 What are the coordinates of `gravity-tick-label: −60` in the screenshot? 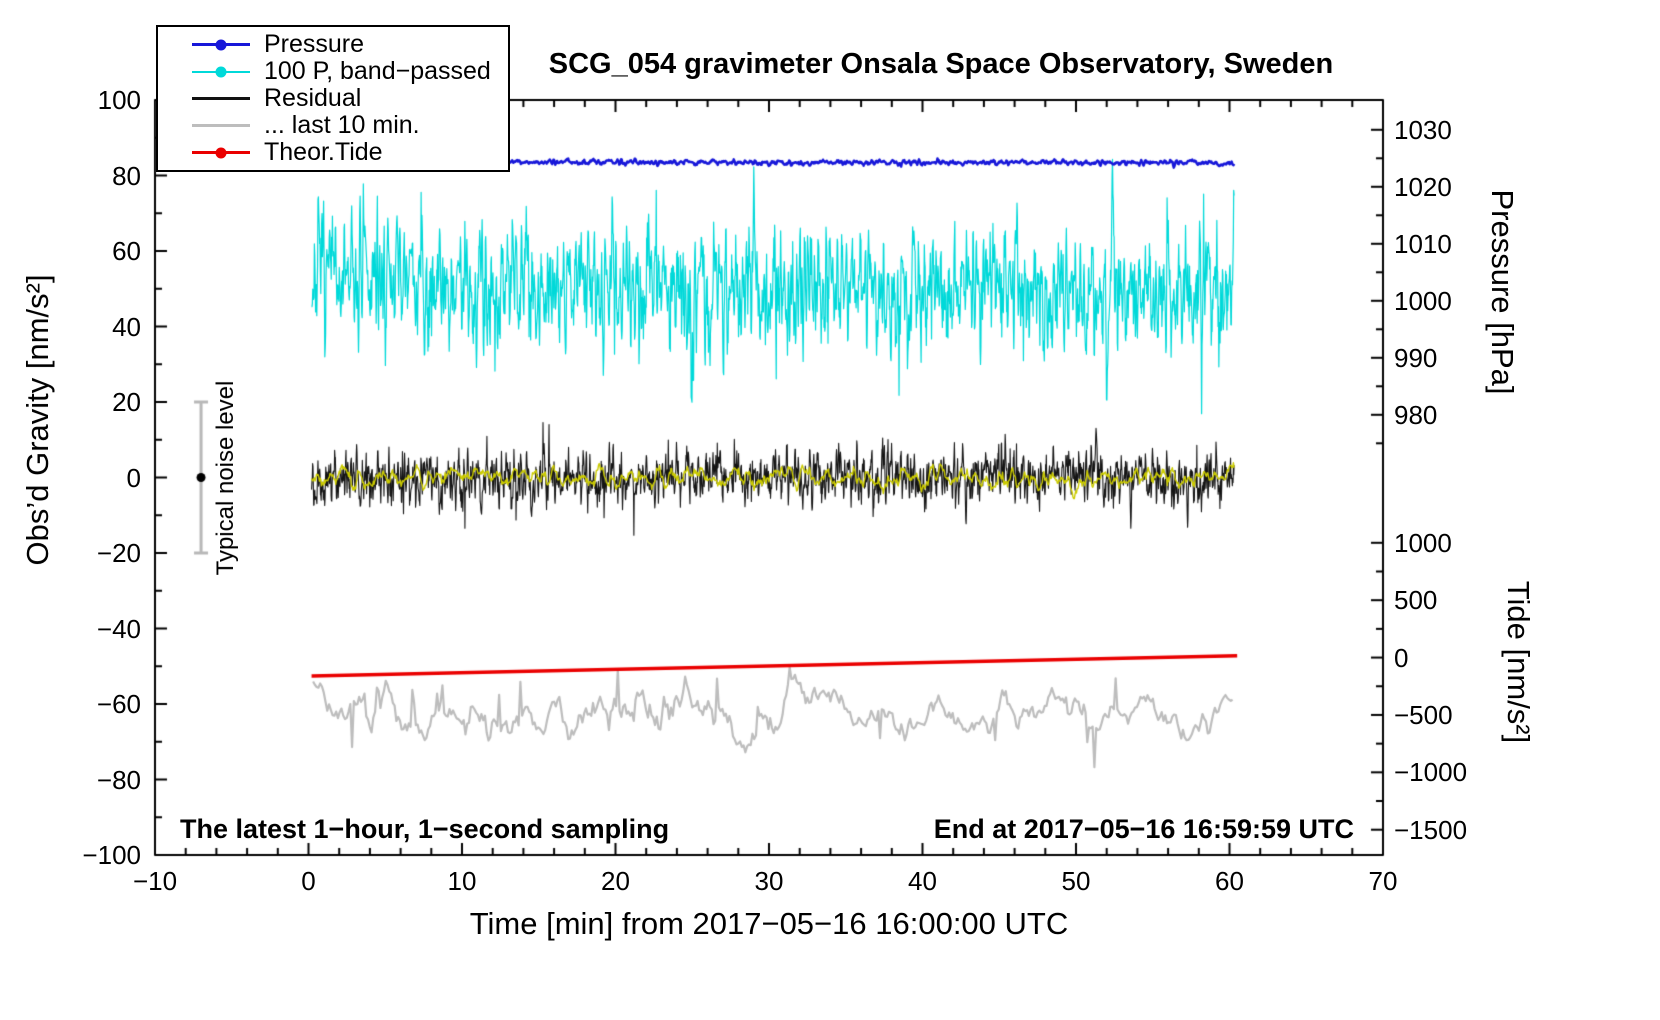 It's located at (118, 704).